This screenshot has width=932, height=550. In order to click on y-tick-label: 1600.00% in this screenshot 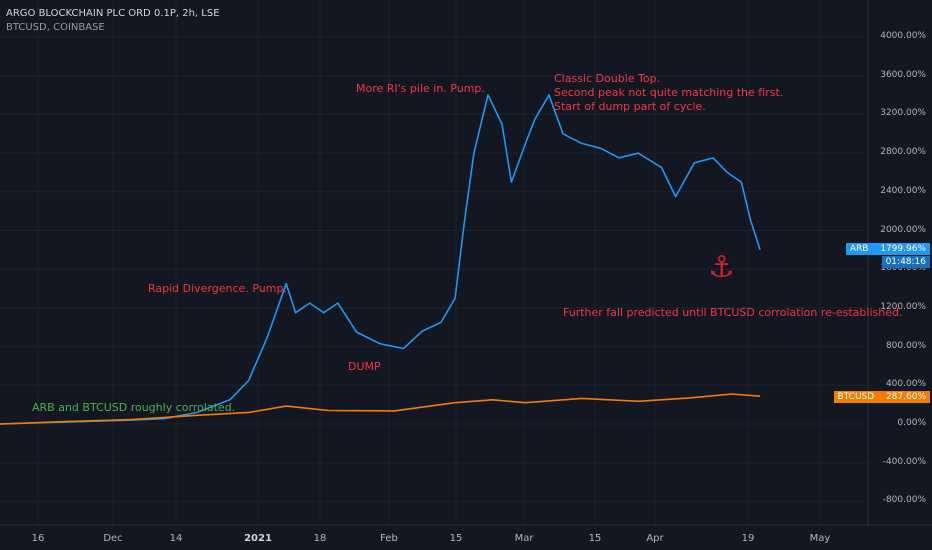, I will do `click(903, 268)`.